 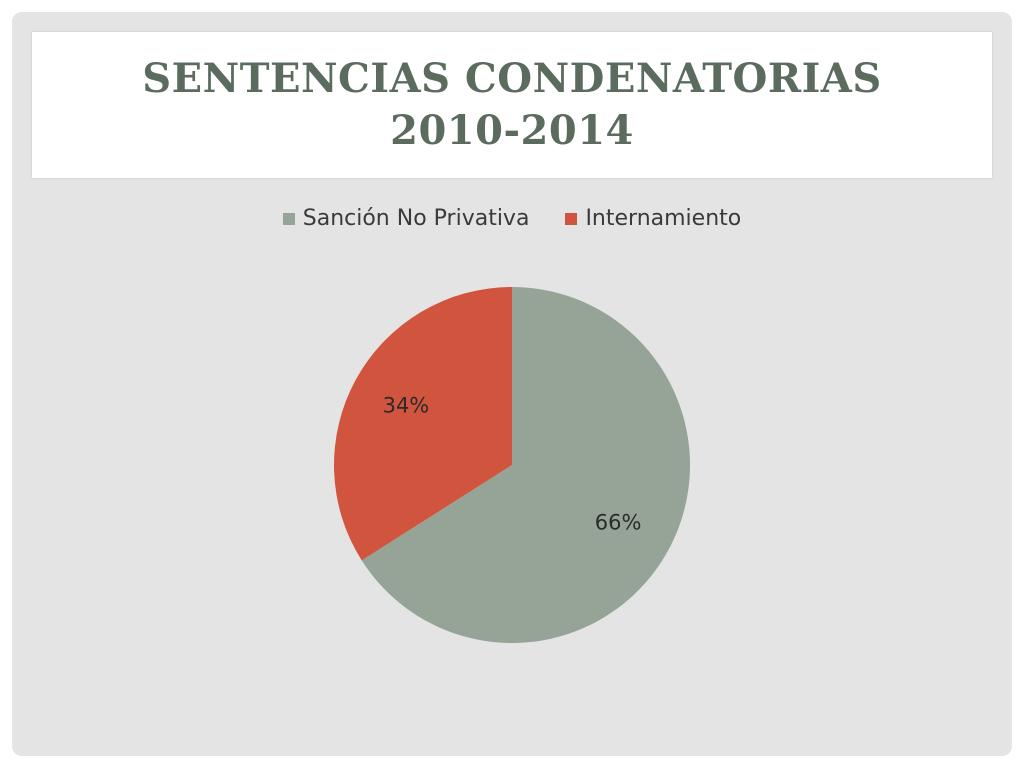 I want to click on legend-label-internamiento: Internamiento, so click(x=663, y=218).